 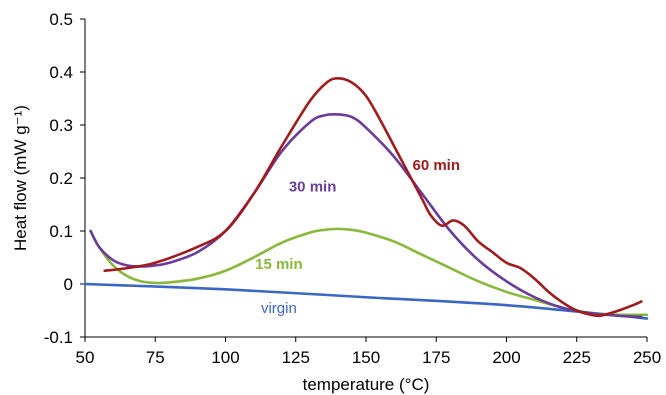 What do you see at coordinates (61, 125) in the screenshot?
I see `y-tick-label: 0.3` at bounding box center [61, 125].